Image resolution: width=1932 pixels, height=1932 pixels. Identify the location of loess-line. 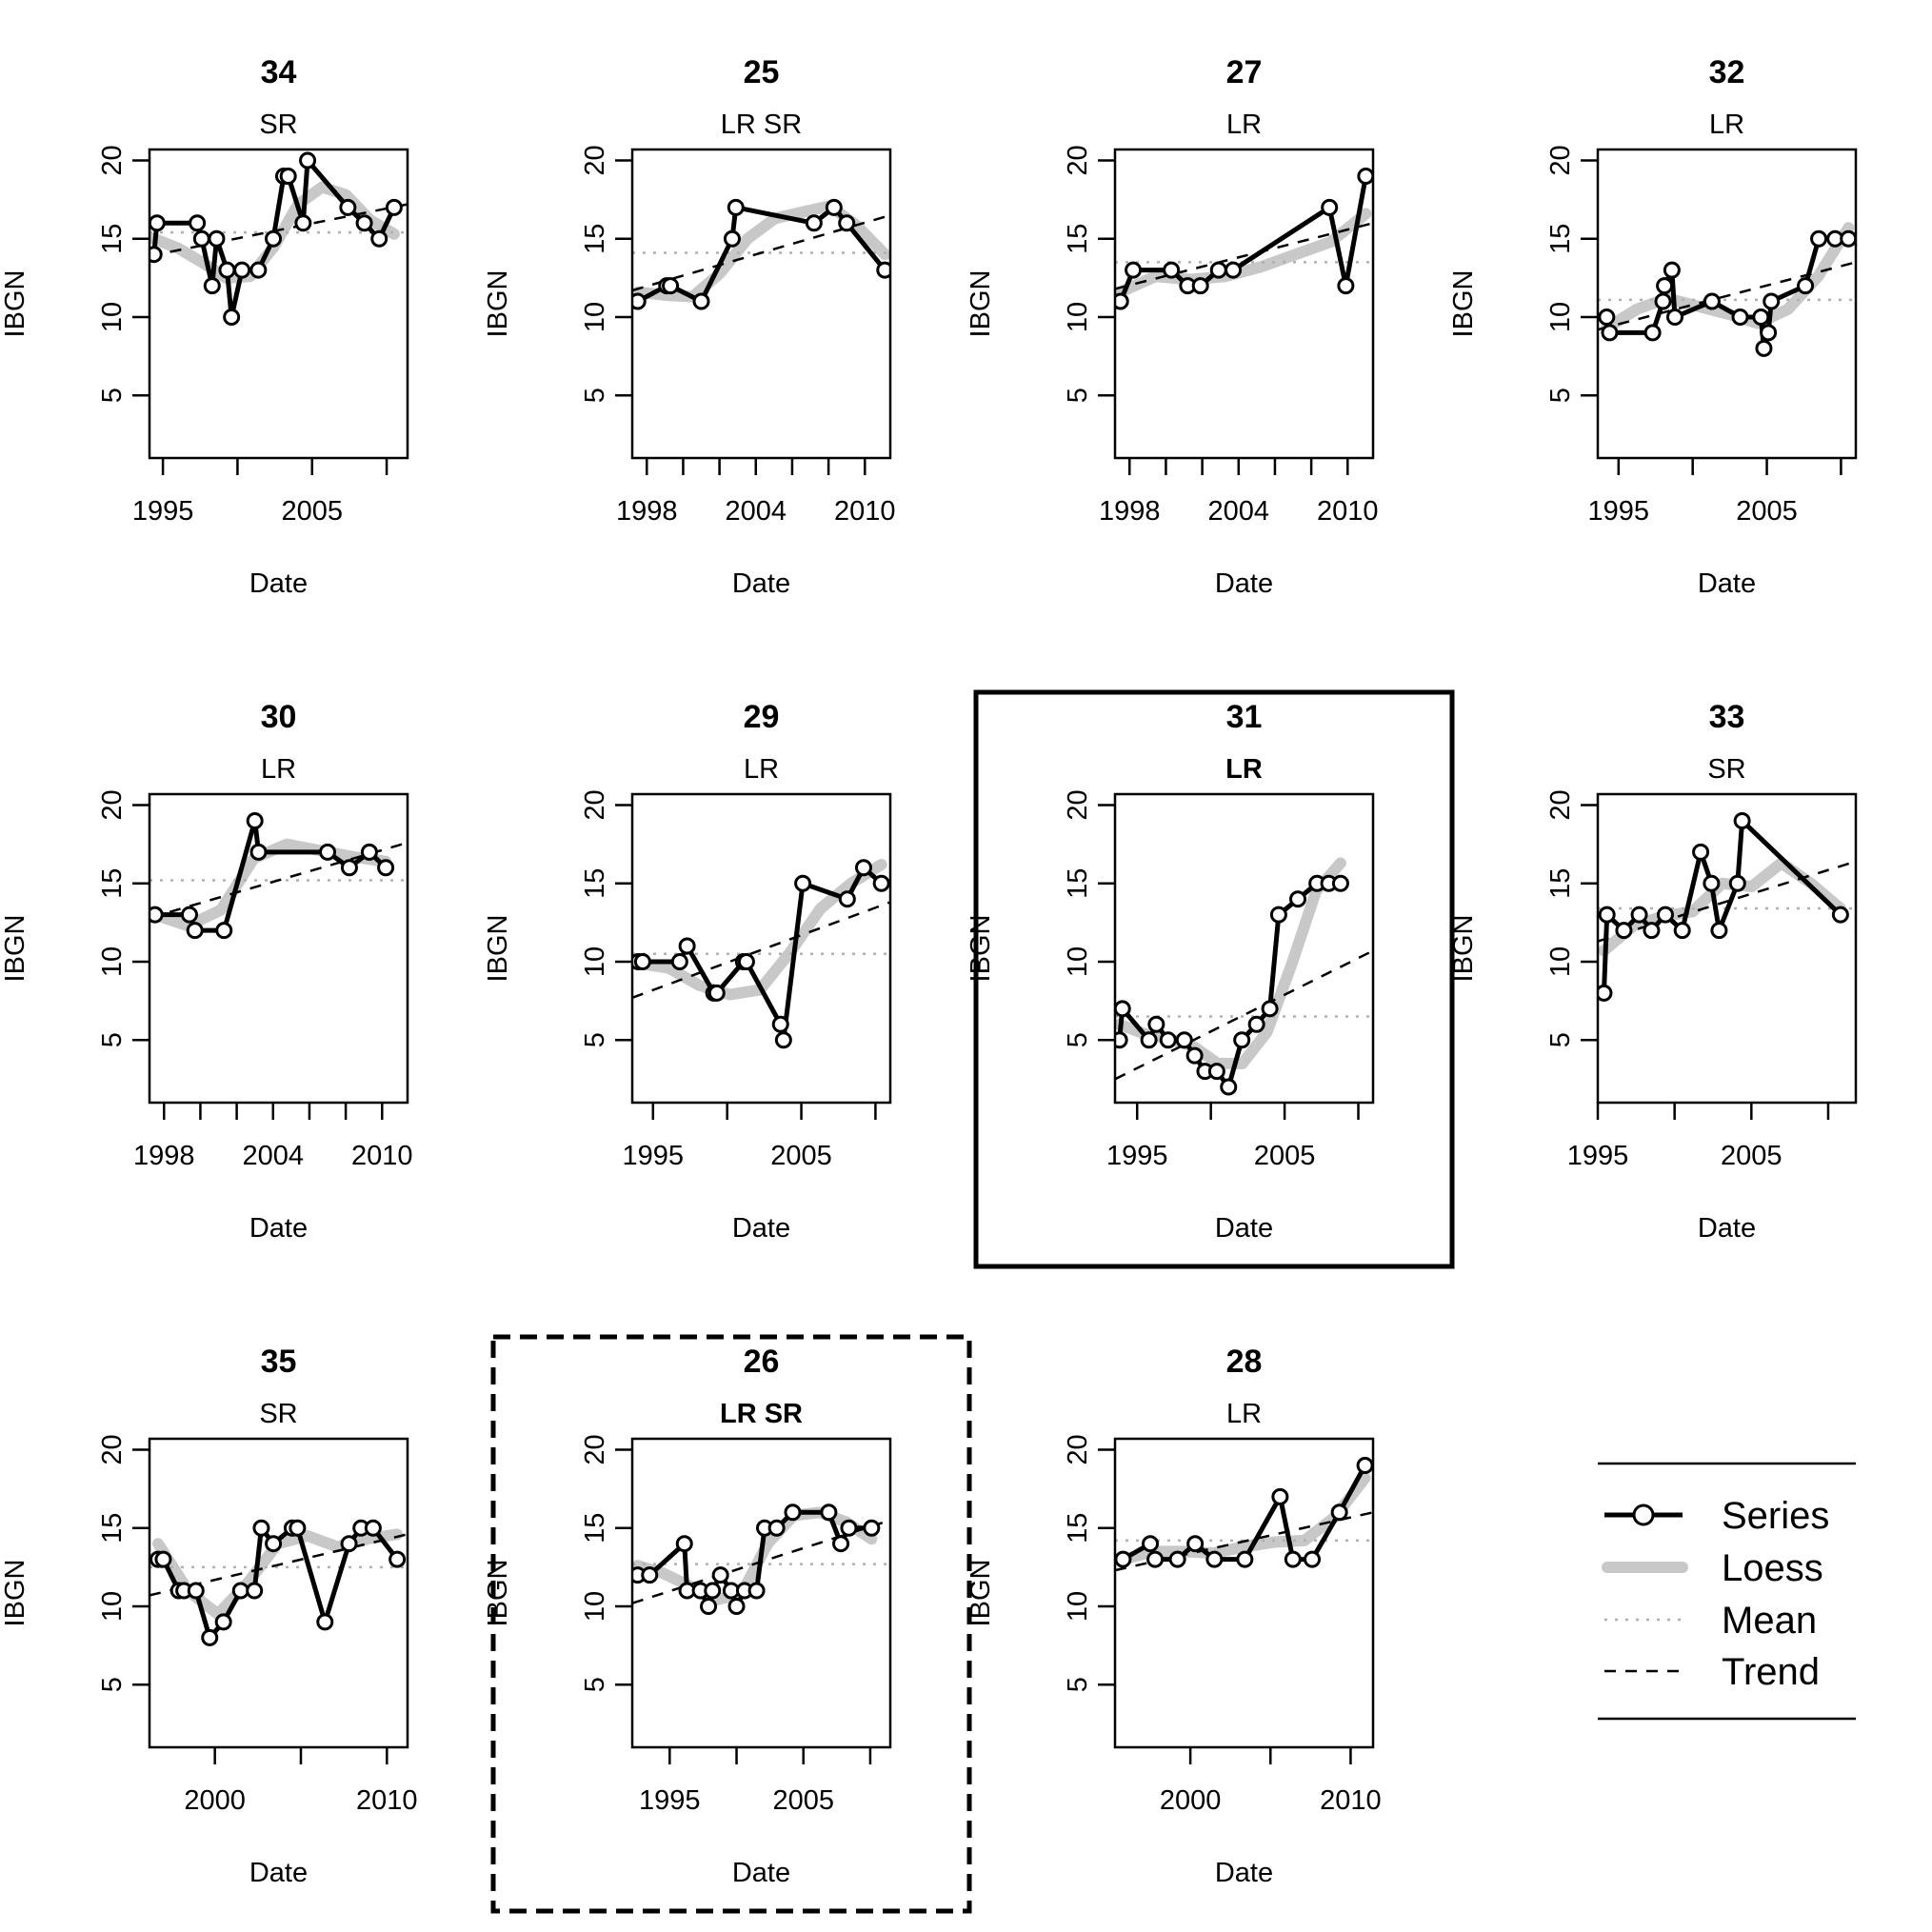
(759, 930).